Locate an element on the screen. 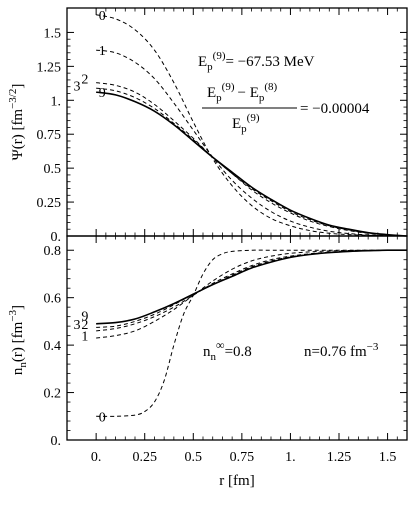 Image resolution: width=415 pixels, height=513 pixels. bottom-y-axis-label: nn(r) [fm−3] is located at coordinates (18, 340).